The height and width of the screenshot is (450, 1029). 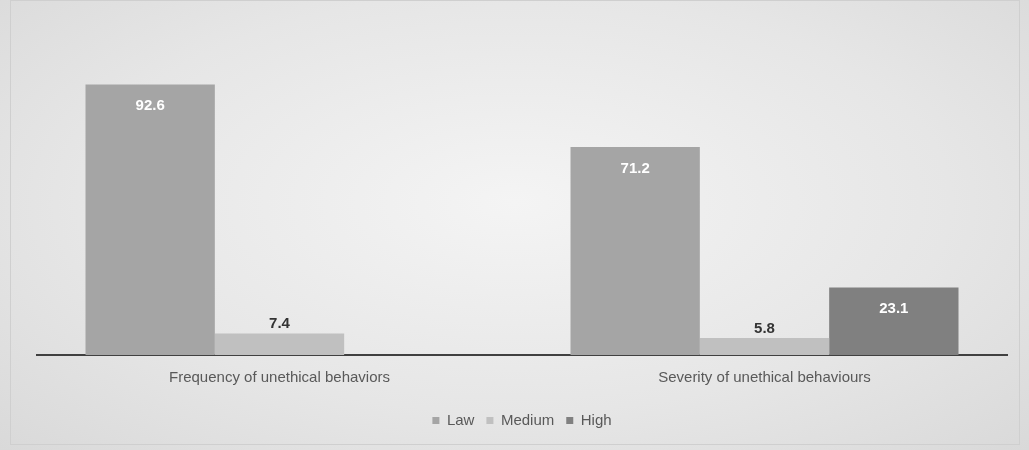 What do you see at coordinates (764, 377) in the screenshot?
I see `x-tick-label: Severity of unethical behaviours` at bounding box center [764, 377].